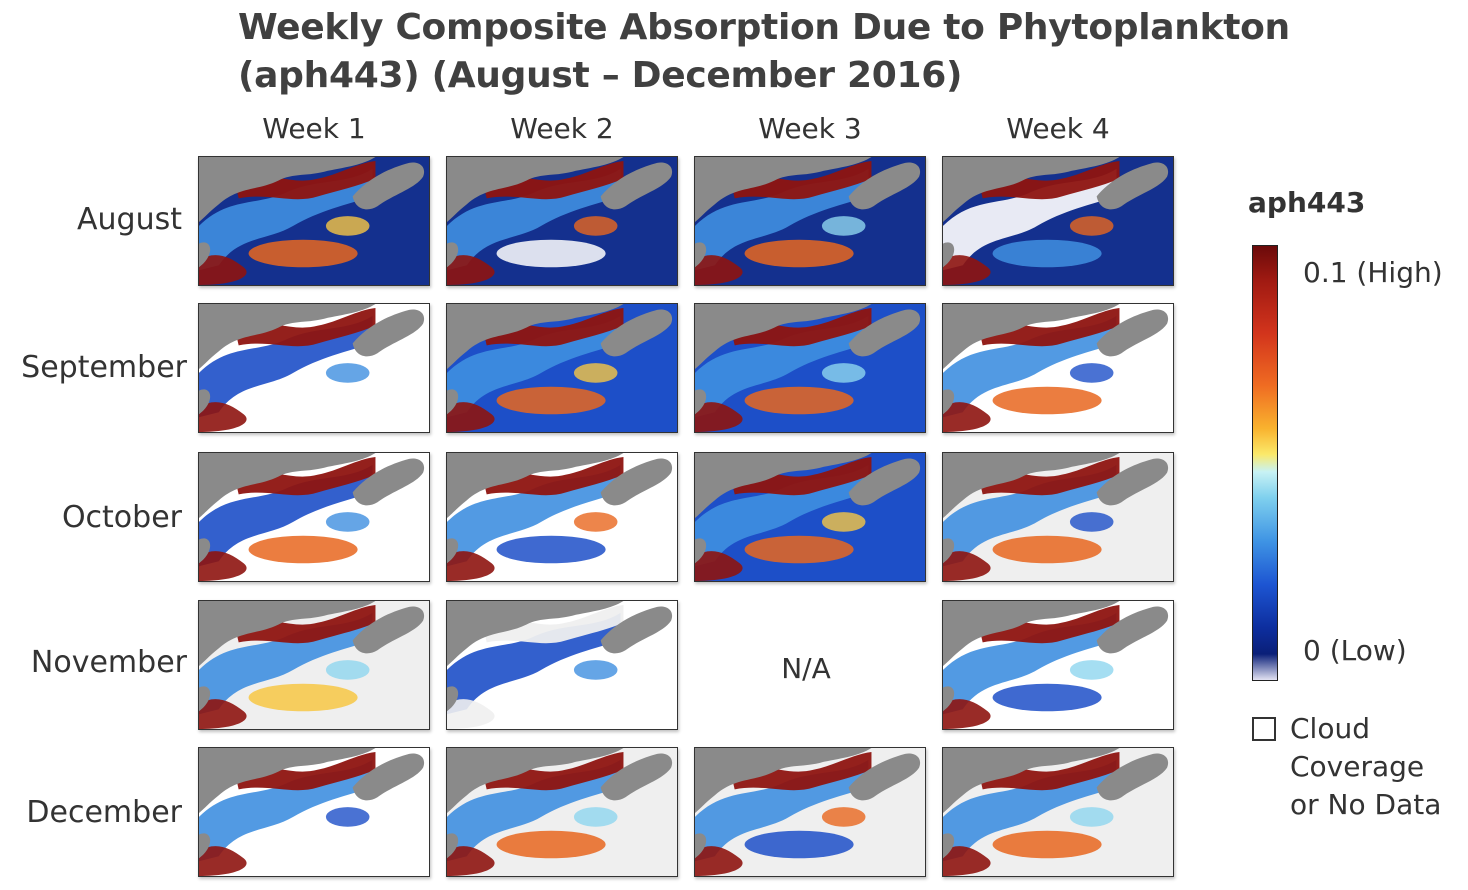 This screenshot has height=890, width=1468. What do you see at coordinates (1373, 272) in the screenshot?
I see `colorbar-high-label: 0.1 (High)` at bounding box center [1373, 272].